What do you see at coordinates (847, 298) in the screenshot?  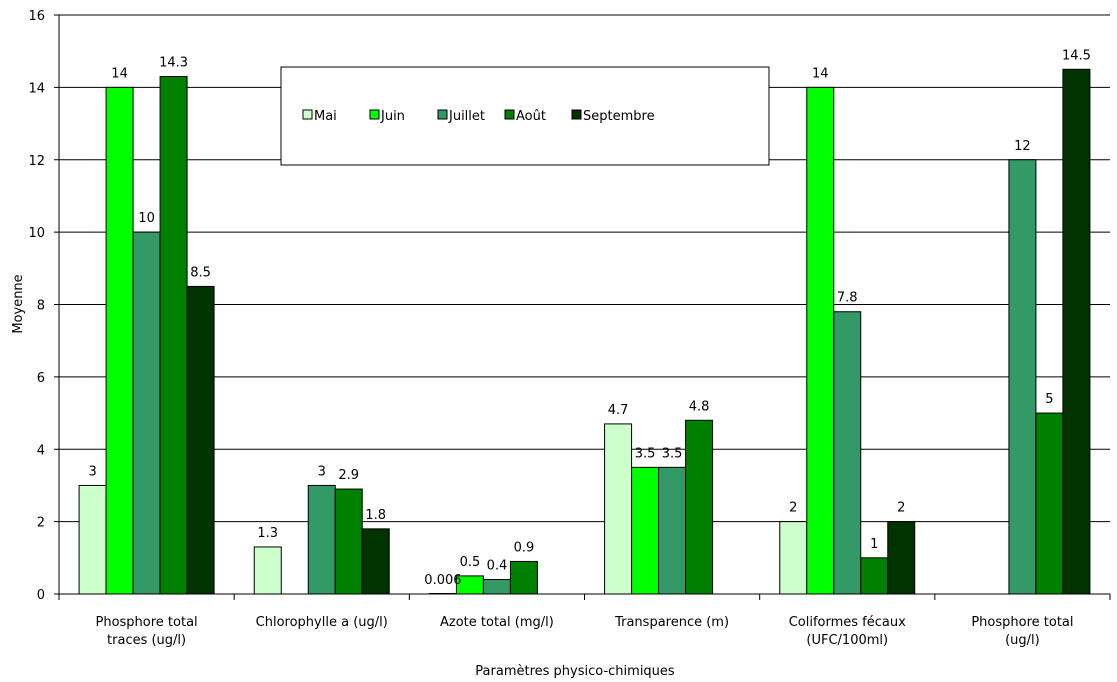 I see `data-label: 7.8` at bounding box center [847, 298].